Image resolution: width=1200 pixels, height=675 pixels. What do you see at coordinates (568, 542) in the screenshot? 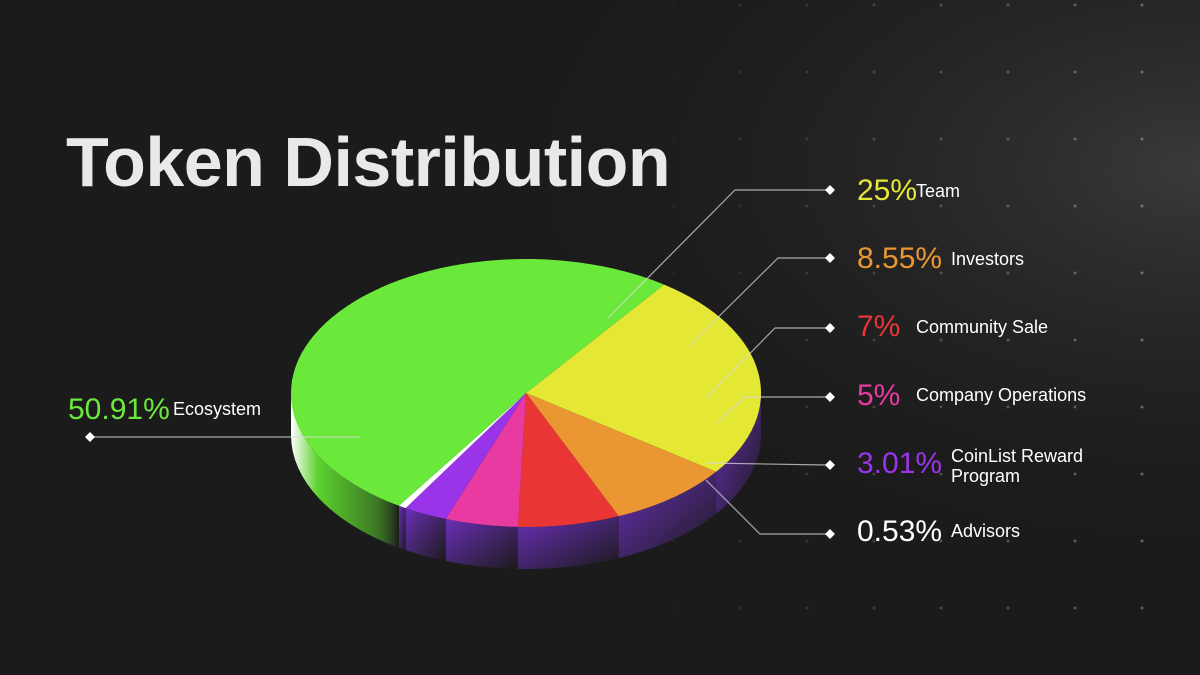
I see `pie-side-community-sale` at bounding box center [568, 542].